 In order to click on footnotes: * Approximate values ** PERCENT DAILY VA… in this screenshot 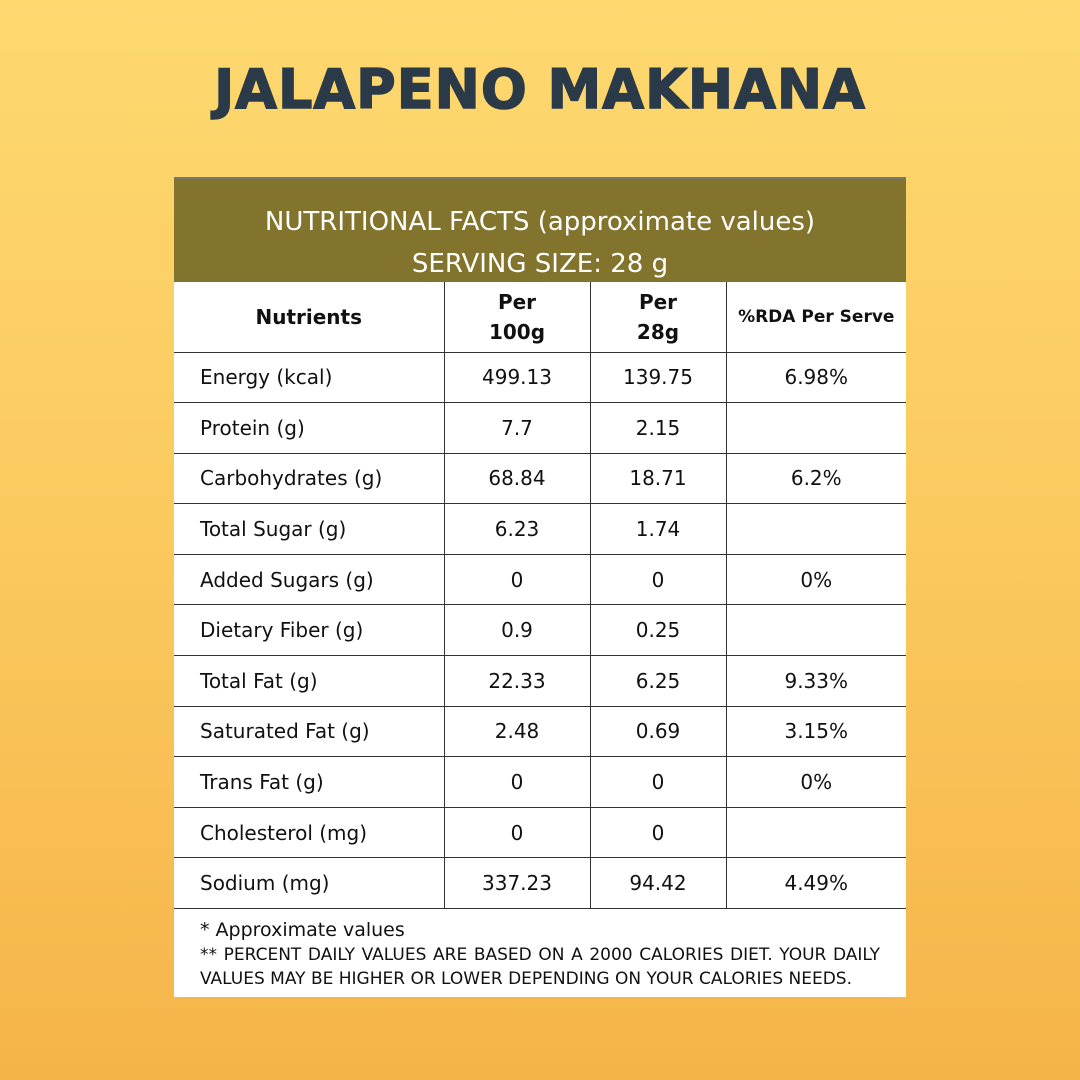, I will do `click(540, 953)`.